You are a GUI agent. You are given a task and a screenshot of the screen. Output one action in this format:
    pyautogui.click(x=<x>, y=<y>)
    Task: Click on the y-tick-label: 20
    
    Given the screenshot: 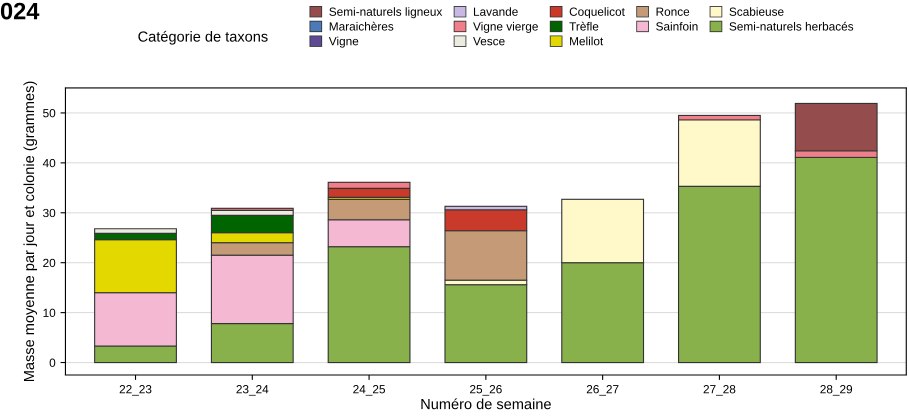 What is the action you would take?
    pyautogui.click(x=49, y=263)
    